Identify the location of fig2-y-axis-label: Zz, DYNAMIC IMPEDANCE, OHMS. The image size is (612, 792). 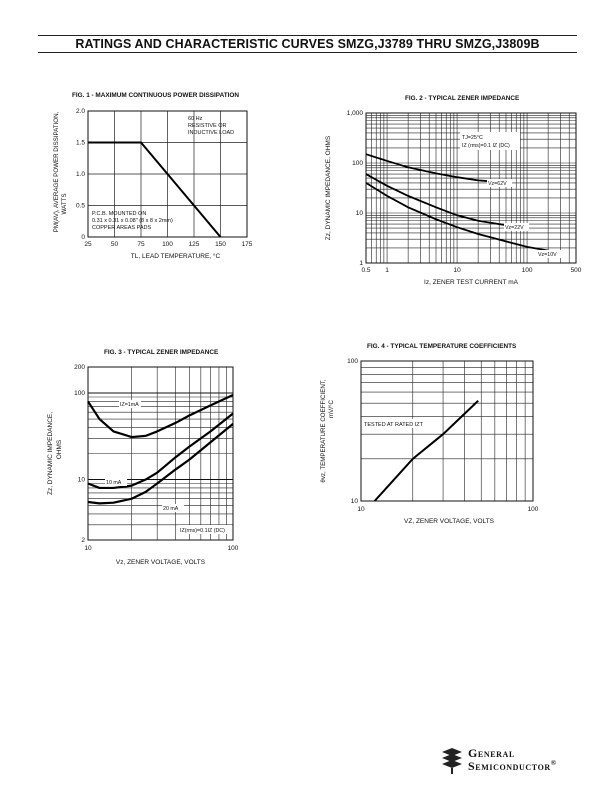
(328, 187).